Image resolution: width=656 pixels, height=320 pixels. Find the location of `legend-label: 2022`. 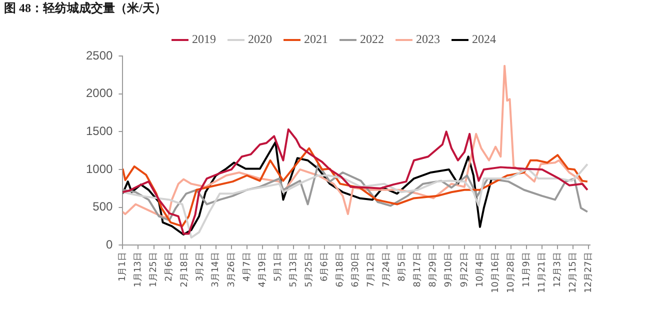

legend-label: 2022 is located at coordinates (372, 39).